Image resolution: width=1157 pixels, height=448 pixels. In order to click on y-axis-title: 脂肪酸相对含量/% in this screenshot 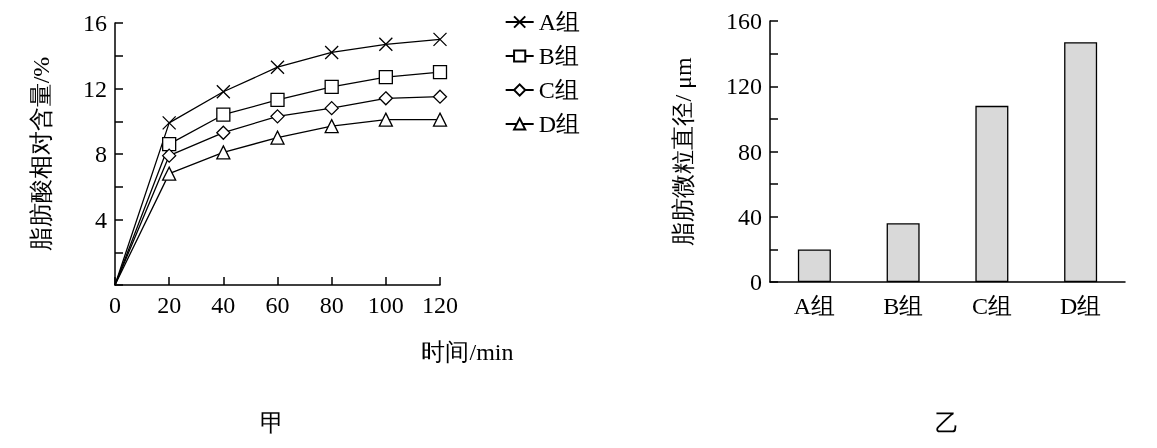, I will do `click(41, 154)`.